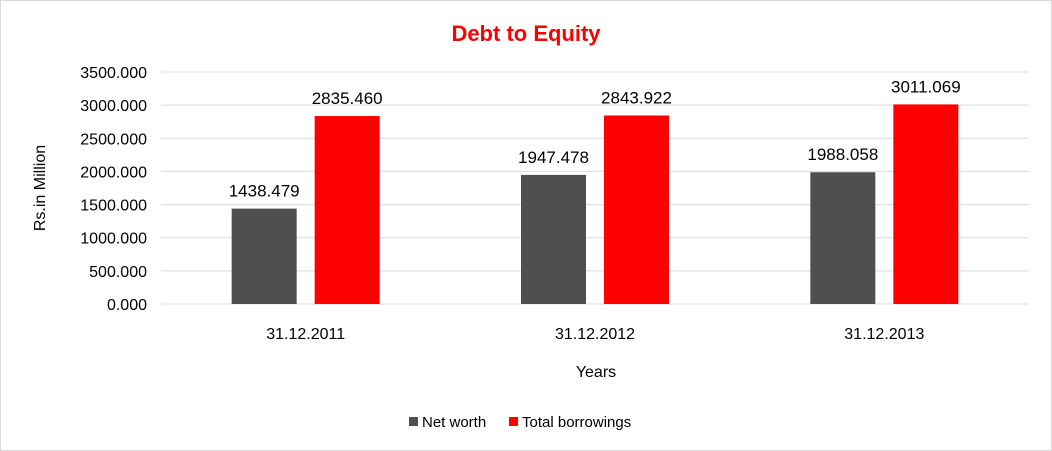  I want to click on x-tick-label: 31.12.2011, so click(305, 334).